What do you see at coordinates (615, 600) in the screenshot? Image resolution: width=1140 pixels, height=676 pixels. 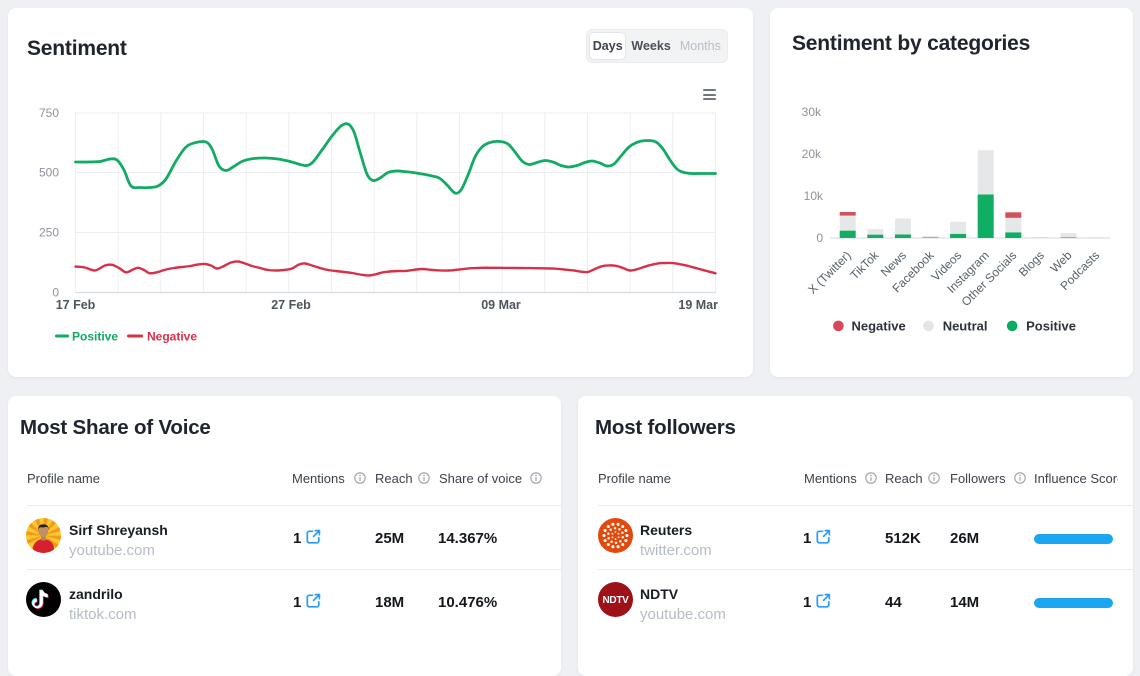 I see `svg-text: NDTV` at bounding box center [615, 600].